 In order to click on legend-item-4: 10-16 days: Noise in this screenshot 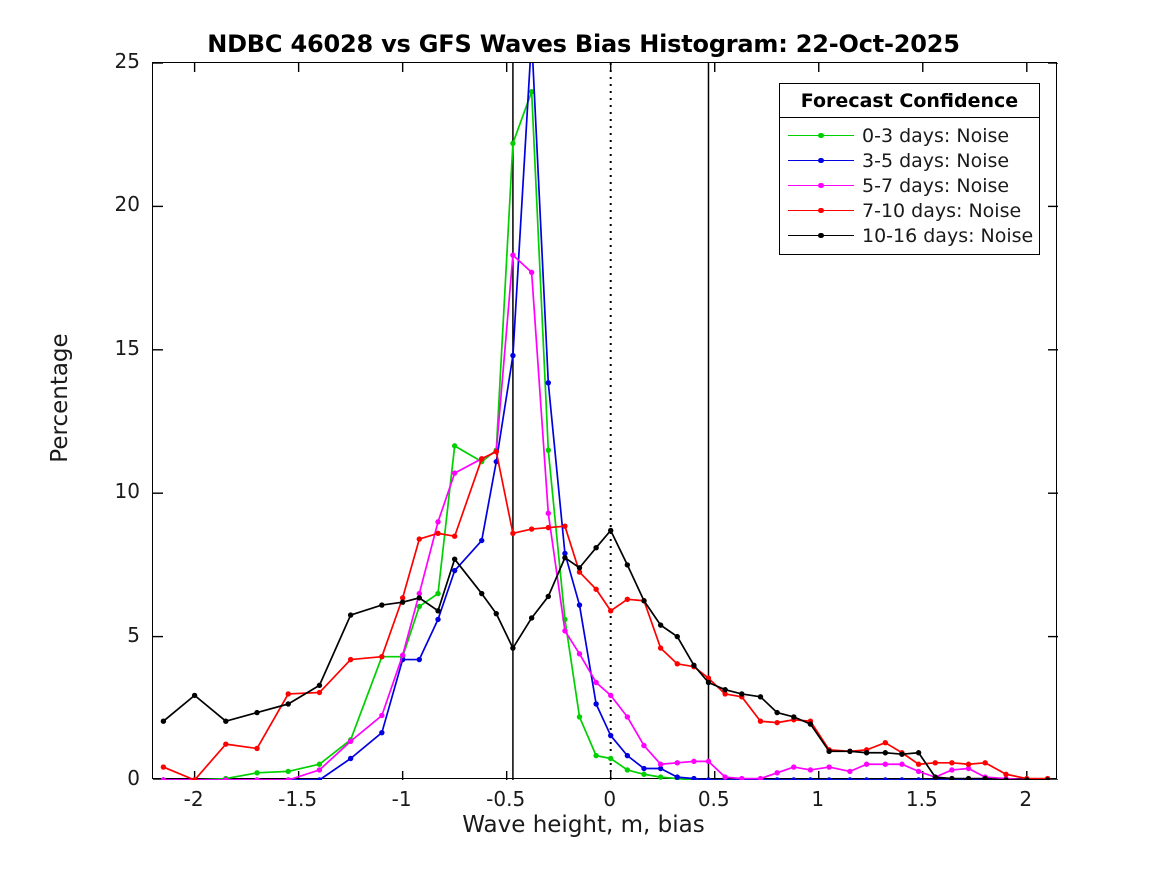, I will do `click(909, 235)`.